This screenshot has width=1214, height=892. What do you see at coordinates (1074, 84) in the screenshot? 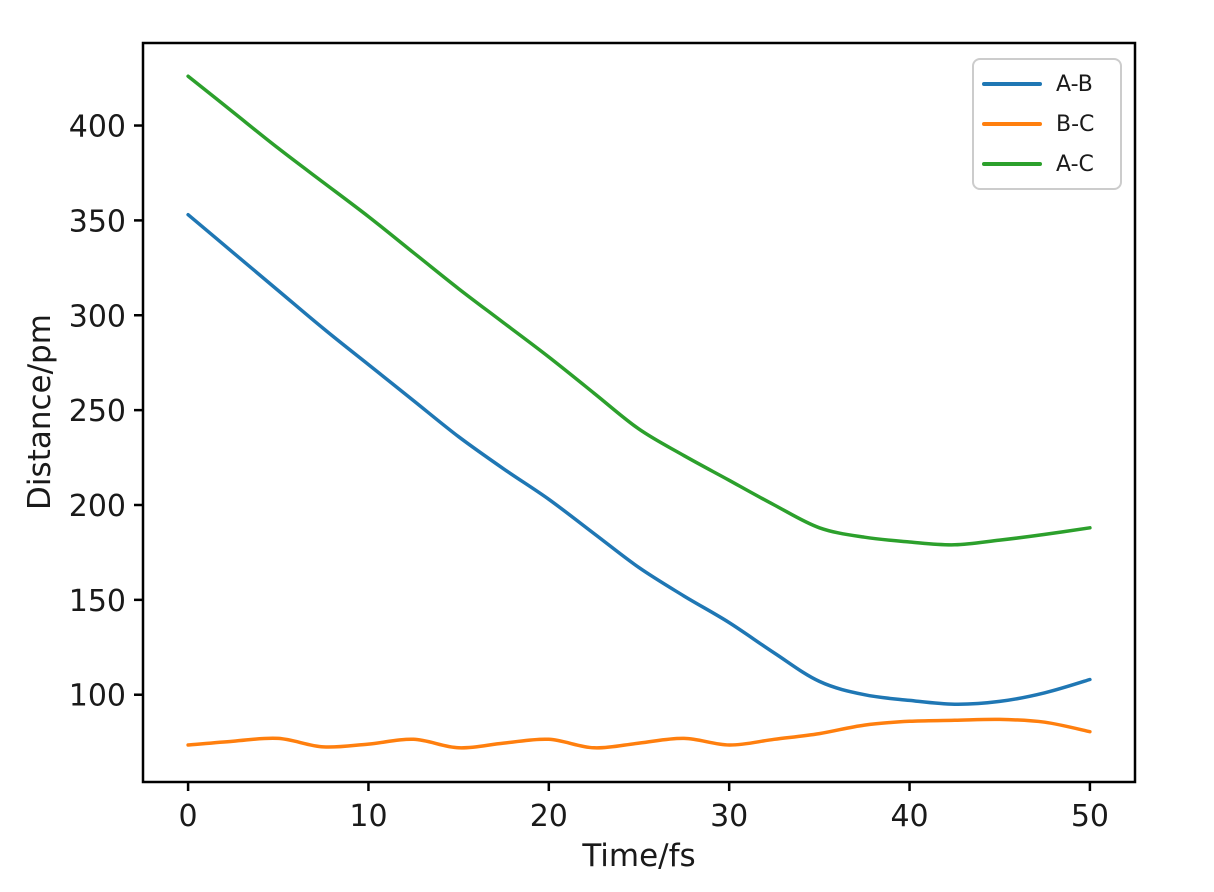
I see `legend-label: A-B` at bounding box center [1074, 84].